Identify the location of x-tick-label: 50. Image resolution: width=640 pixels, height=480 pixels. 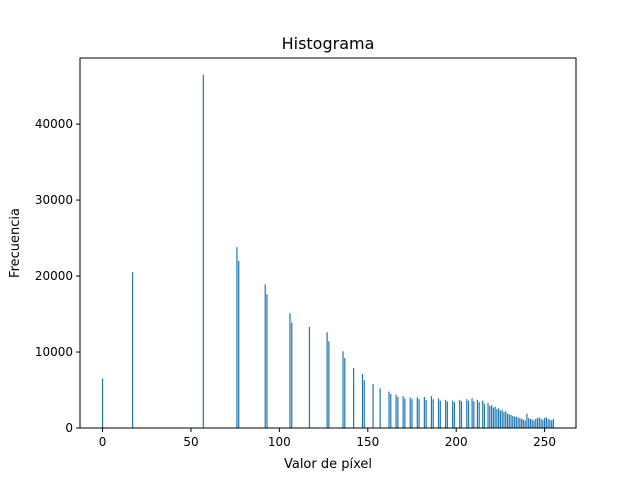
(190, 442).